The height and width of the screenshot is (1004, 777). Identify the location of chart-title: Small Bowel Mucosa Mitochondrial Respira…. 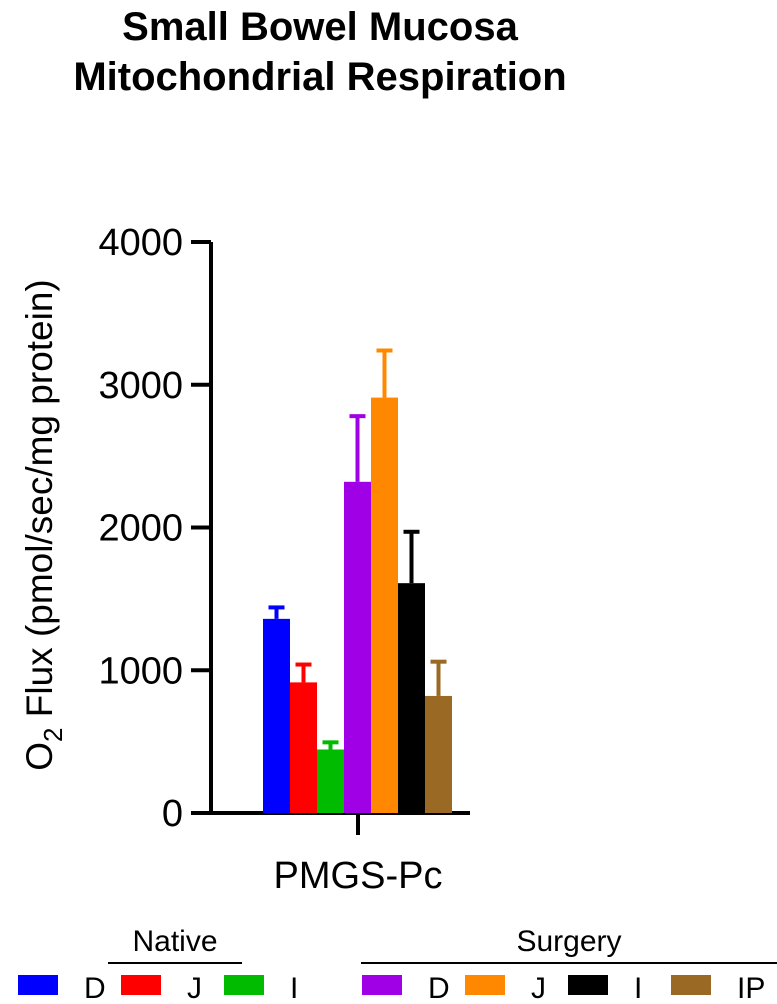
(320, 52).